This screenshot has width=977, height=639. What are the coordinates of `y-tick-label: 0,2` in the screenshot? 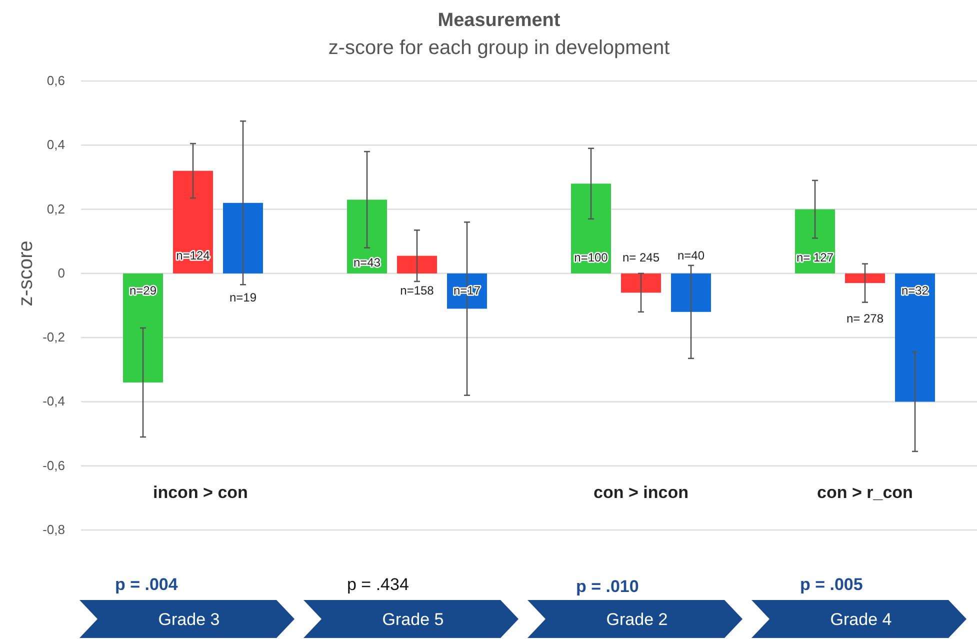 It's located at (55, 208).